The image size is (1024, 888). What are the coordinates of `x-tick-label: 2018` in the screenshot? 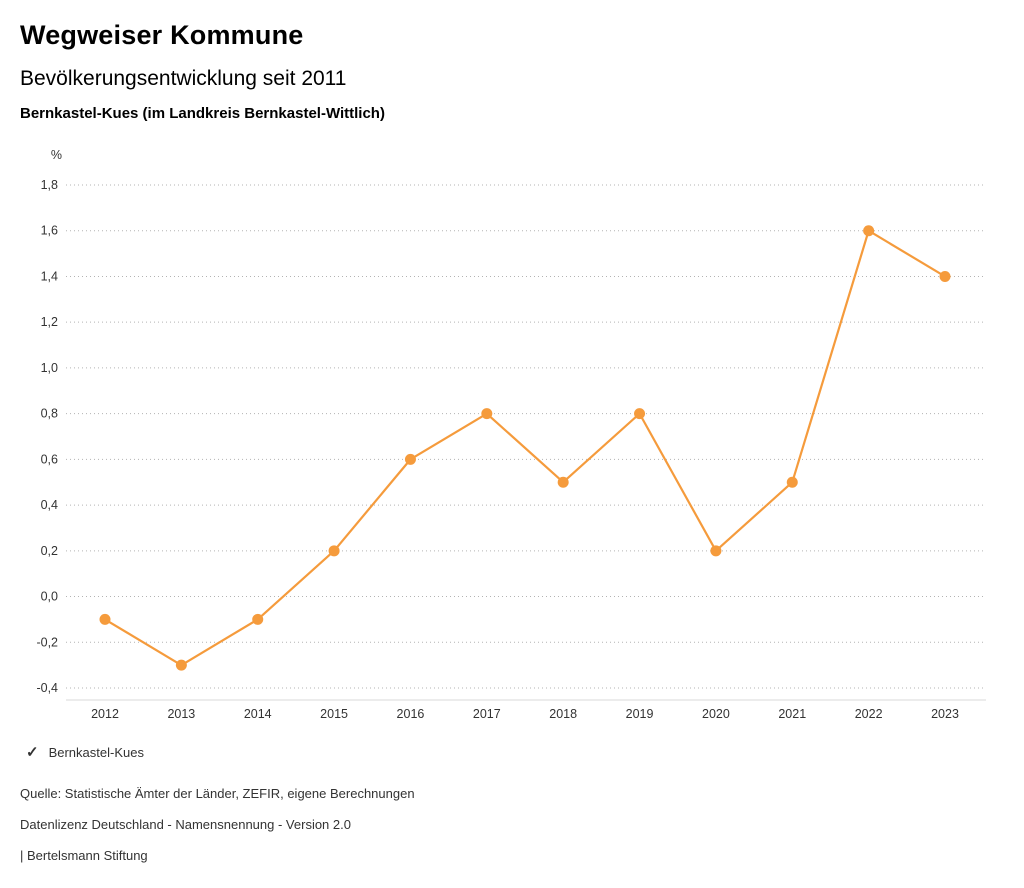 It's located at (563, 714).